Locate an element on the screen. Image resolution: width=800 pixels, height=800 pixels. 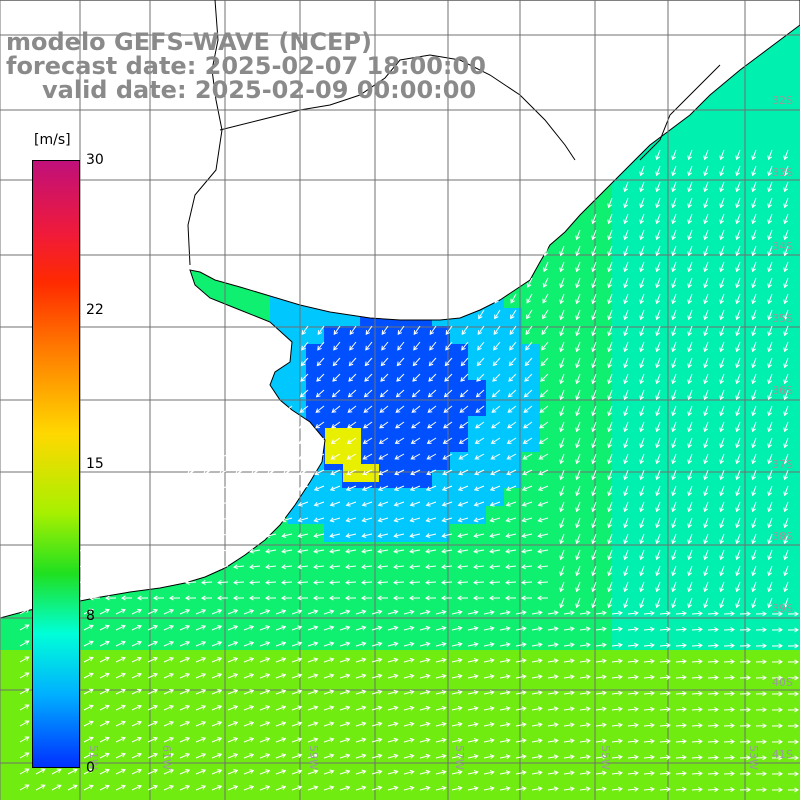
latitude-label: 39S is located at coordinates (782, 608).